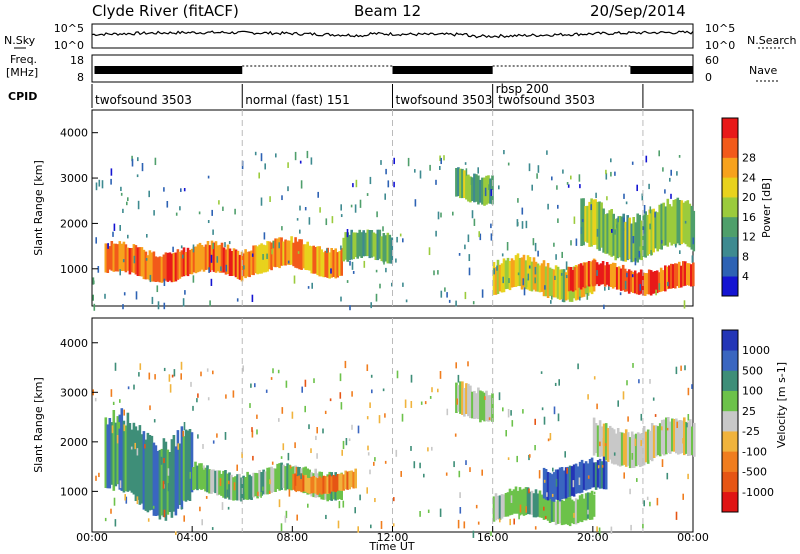 This screenshot has width=800, height=554. Describe the element at coordinates (730, 266) in the screenshot. I see `powerCbar-swatch` at that location.